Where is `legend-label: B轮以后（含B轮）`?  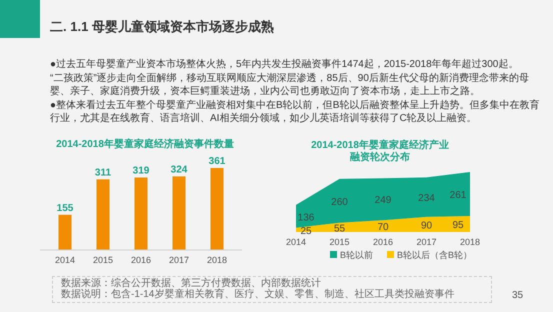 legend-label: B轮以后（含B轮） is located at coordinates (434, 255).